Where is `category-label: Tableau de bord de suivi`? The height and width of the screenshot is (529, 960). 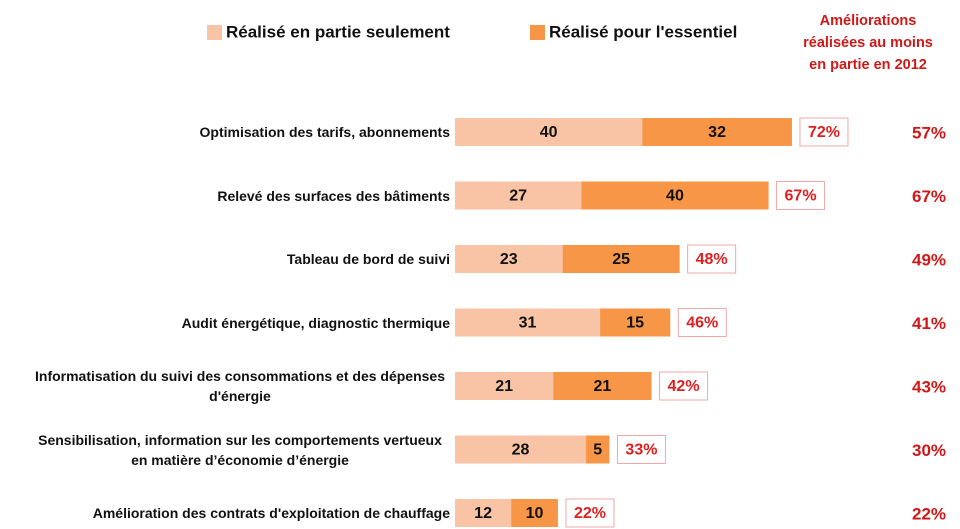 category-label: Tableau de bord de suivi is located at coordinates (368, 259).